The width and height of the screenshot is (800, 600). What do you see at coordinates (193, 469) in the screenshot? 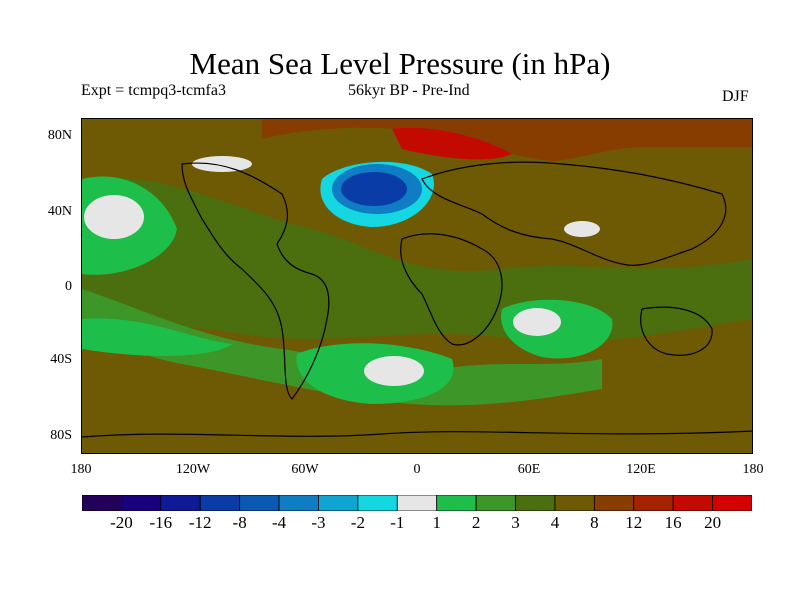
I see `x-tick-label: 120W` at bounding box center [193, 469].